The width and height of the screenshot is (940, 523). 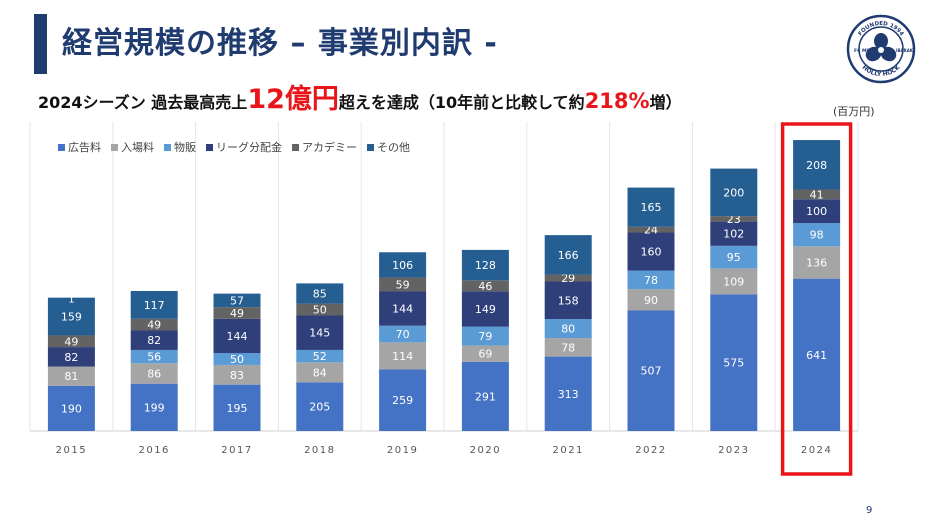 What do you see at coordinates (733, 363) in the screenshot?
I see `data-label: 575` at bounding box center [733, 363].